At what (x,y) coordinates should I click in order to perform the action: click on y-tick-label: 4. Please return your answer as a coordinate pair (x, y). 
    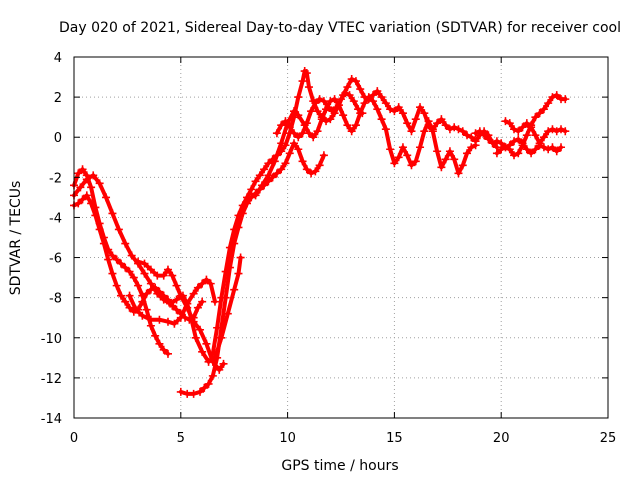
    Looking at the image, I should click on (58, 58).